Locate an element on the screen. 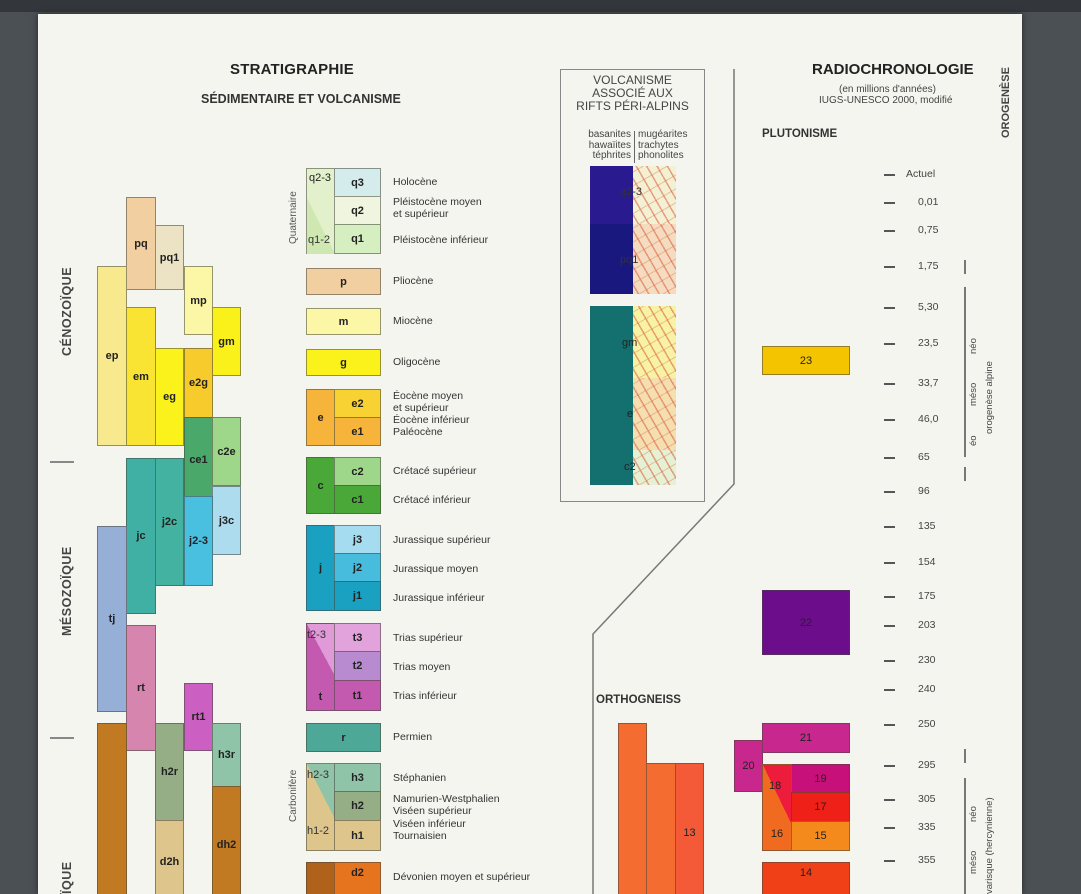 The width and height of the screenshot is (1081, 894). legend-g: g is located at coordinates (343, 362).